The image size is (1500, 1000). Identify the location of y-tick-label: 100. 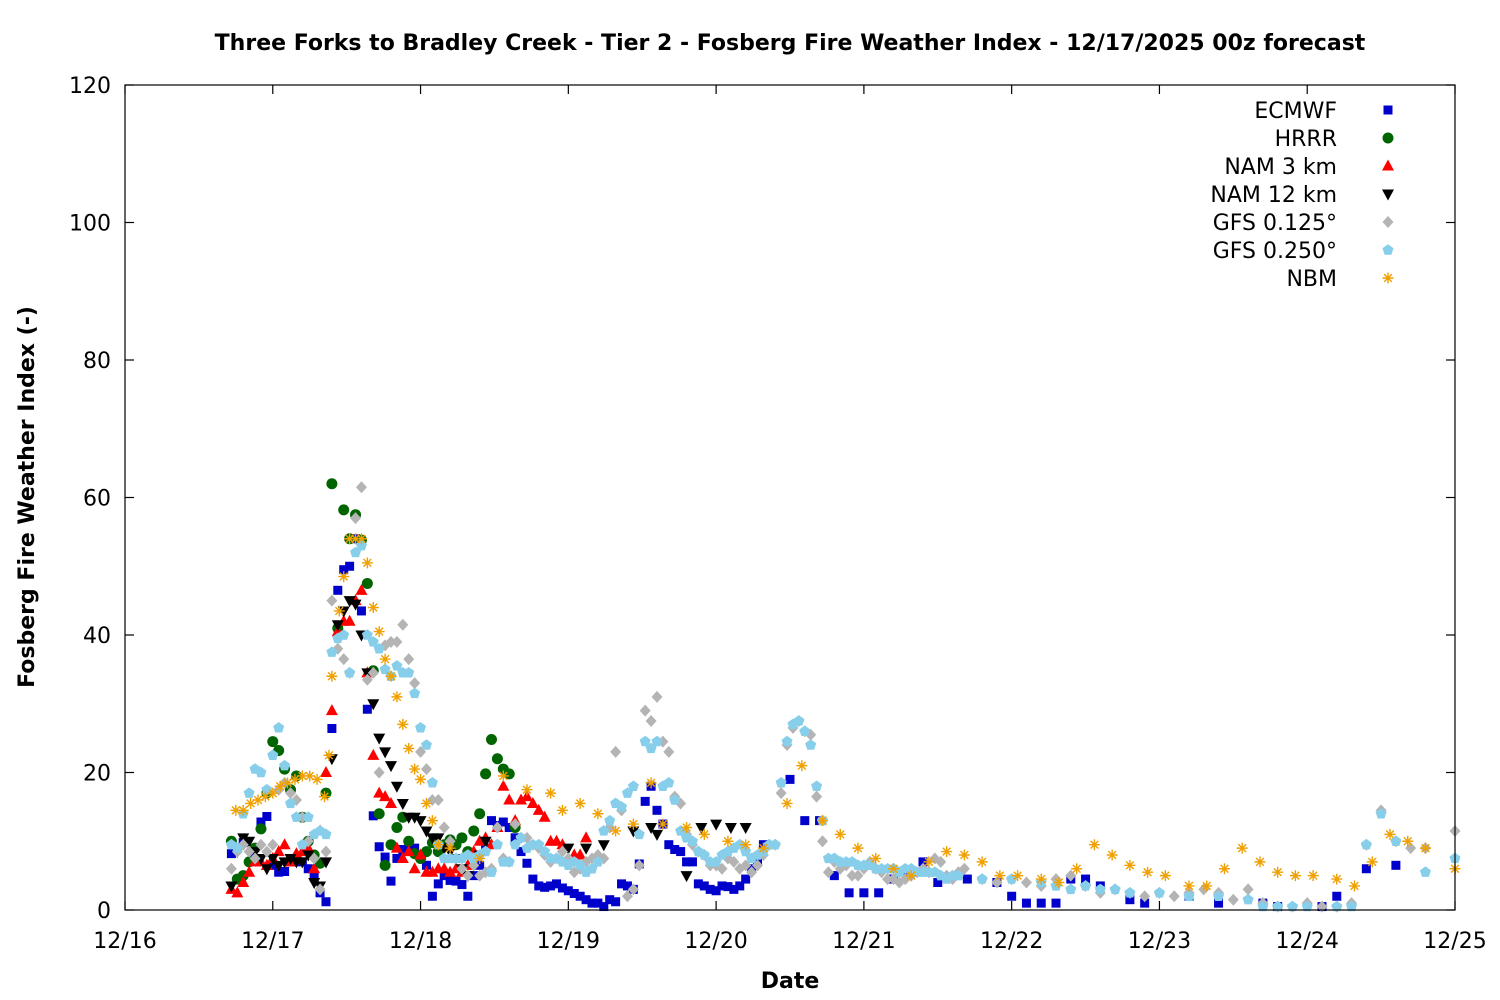
(90, 224).